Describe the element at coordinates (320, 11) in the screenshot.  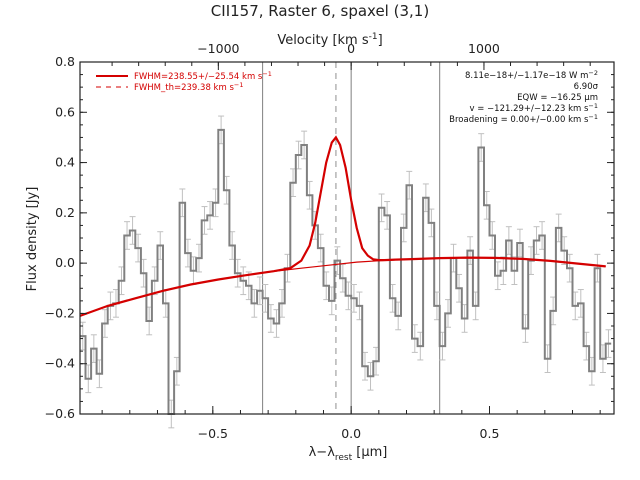
I see `chart-title: CII157, Raster 6, spaxel (3,1)` at that location.